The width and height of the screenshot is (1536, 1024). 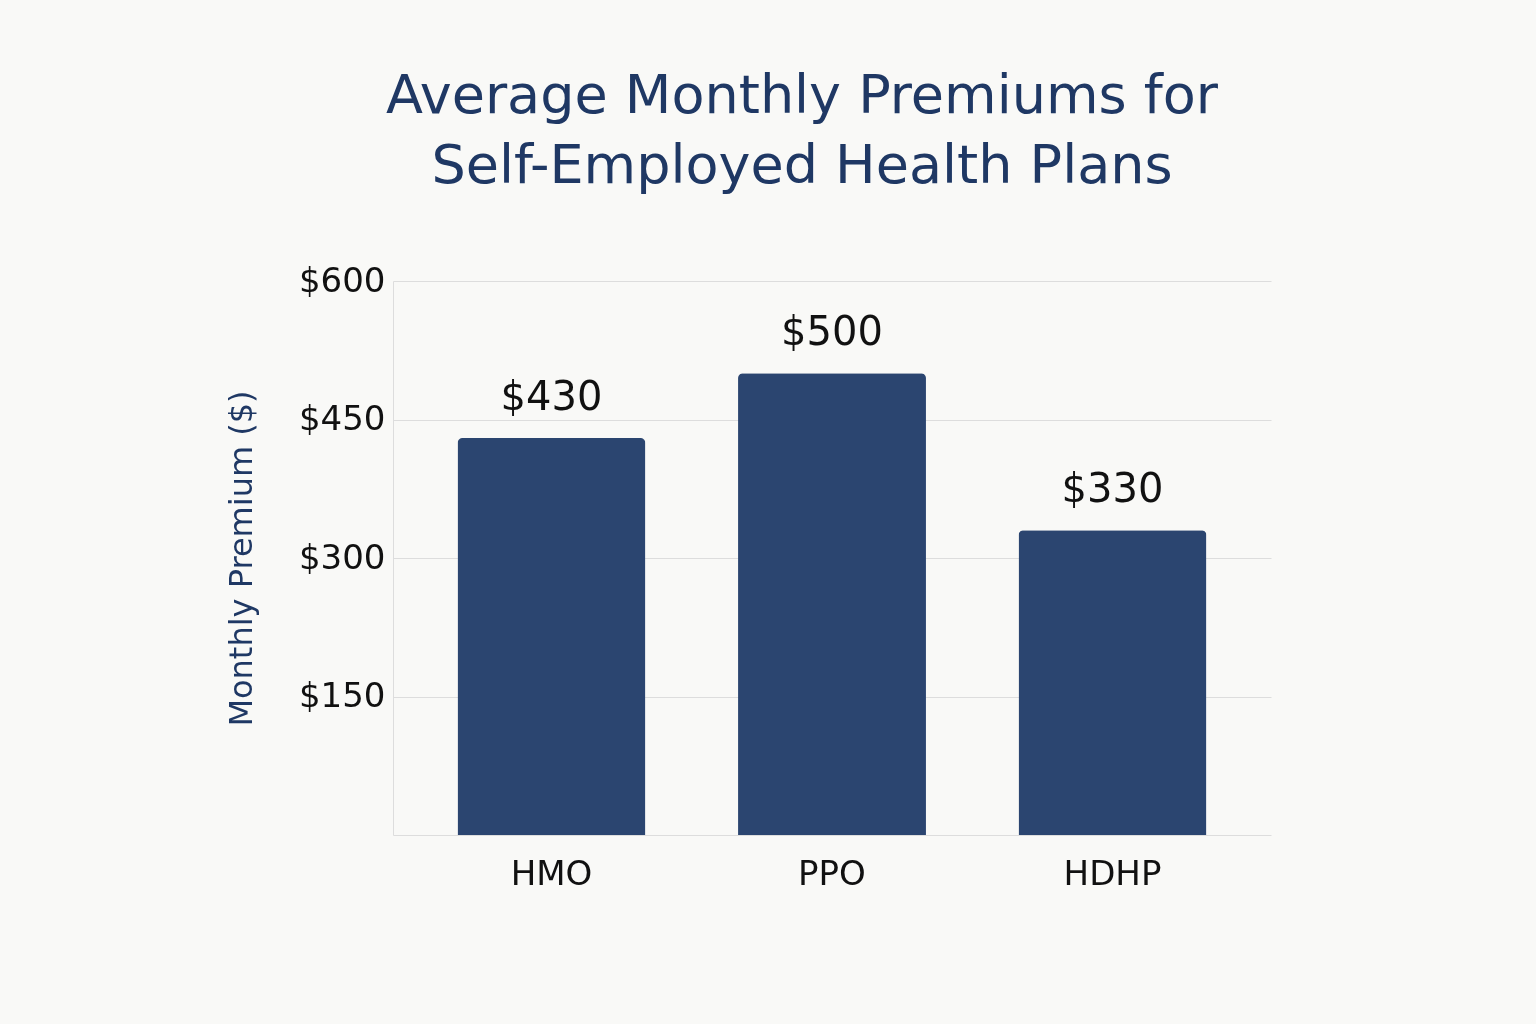 I want to click on y-tick-label: $300, so click(x=342, y=556).